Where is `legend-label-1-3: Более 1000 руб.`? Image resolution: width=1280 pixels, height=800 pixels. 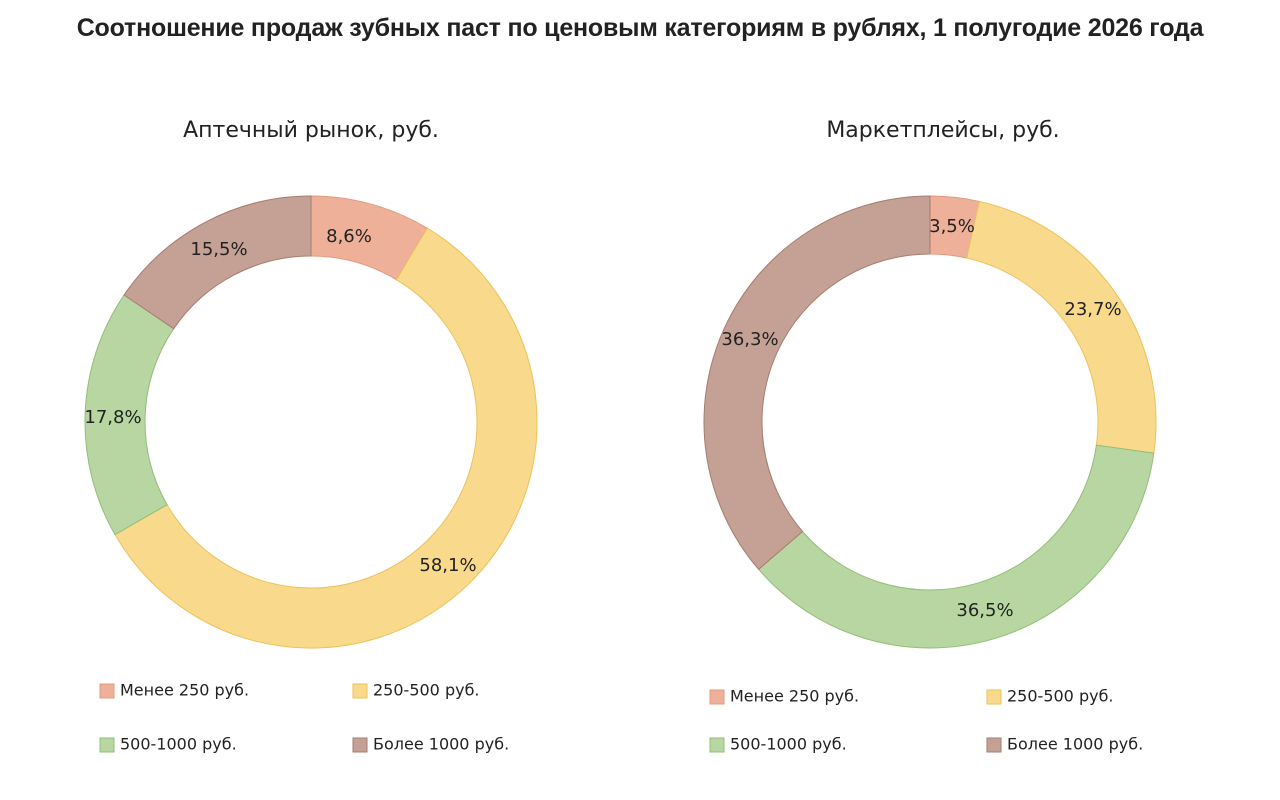 legend-label-1-3: Более 1000 руб. is located at coordinates (1075, 744).